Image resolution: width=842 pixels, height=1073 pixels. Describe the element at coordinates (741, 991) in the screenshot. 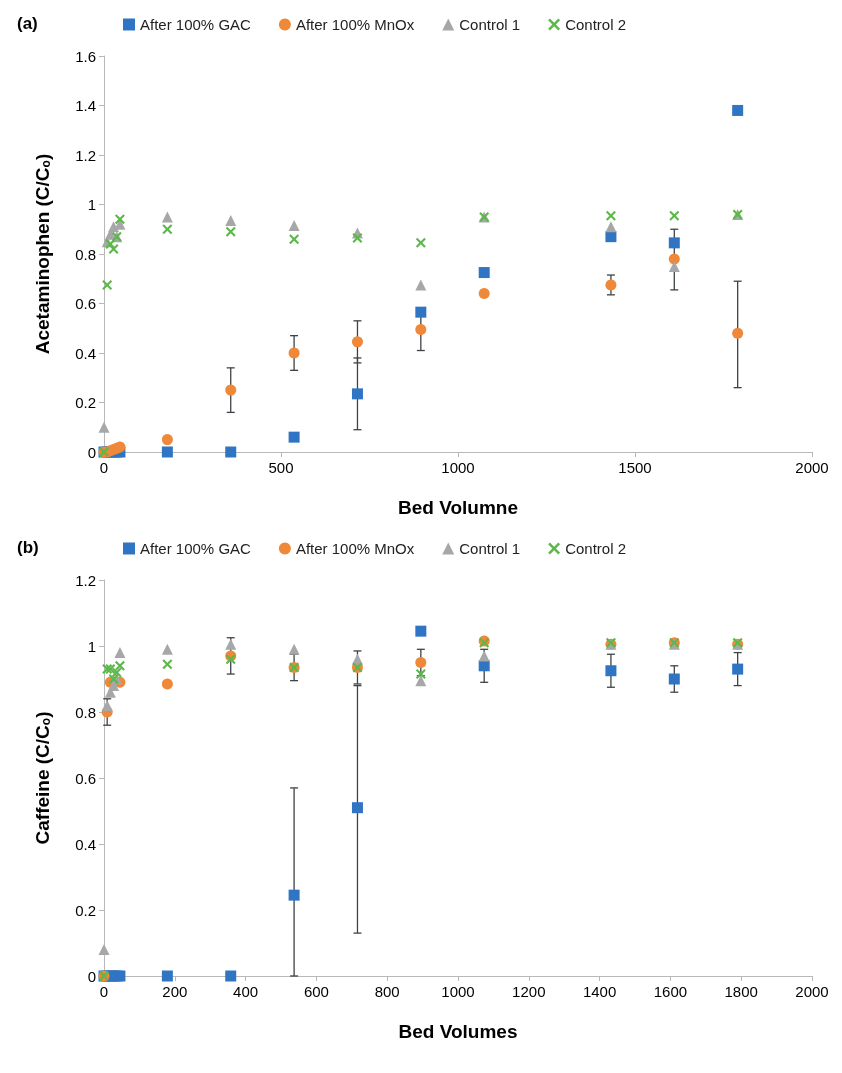

I see `x-tick-label: 1800` at that location.